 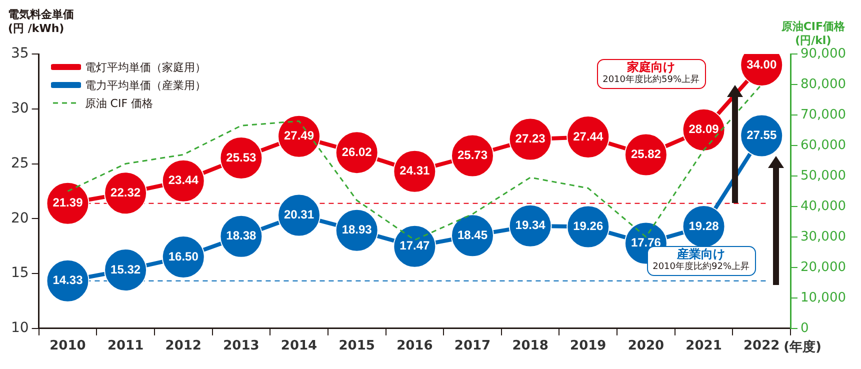 I want to click on y2-tick-label: 40,000, so click(x=823, y=206).